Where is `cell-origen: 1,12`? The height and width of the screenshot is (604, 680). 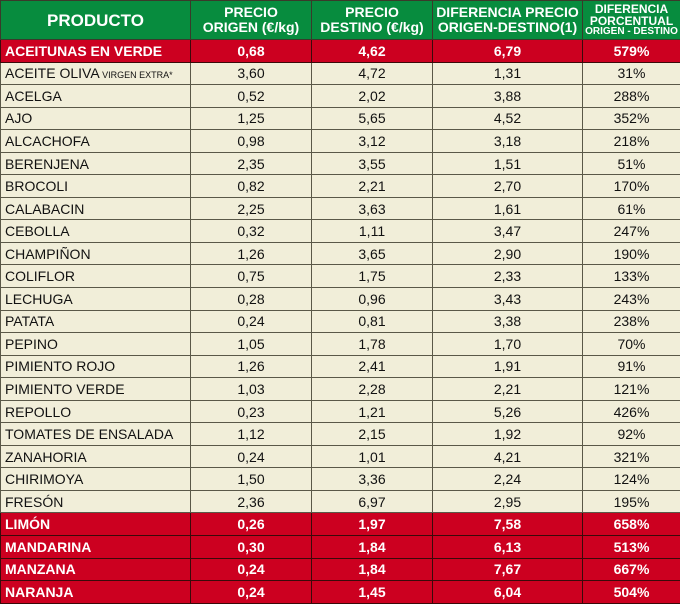 cell-origen: 1,12 is located at coordinates (251, 434).